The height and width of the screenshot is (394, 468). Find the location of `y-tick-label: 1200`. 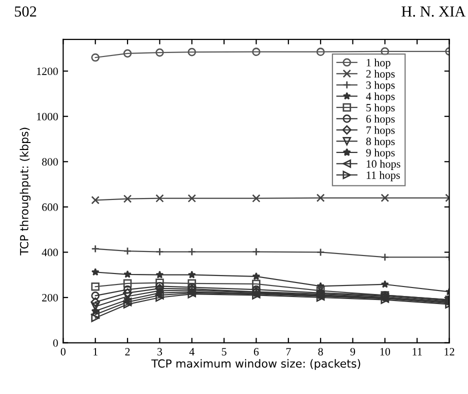

y-tick-label: 1200 is located at coordinates (47, 72).